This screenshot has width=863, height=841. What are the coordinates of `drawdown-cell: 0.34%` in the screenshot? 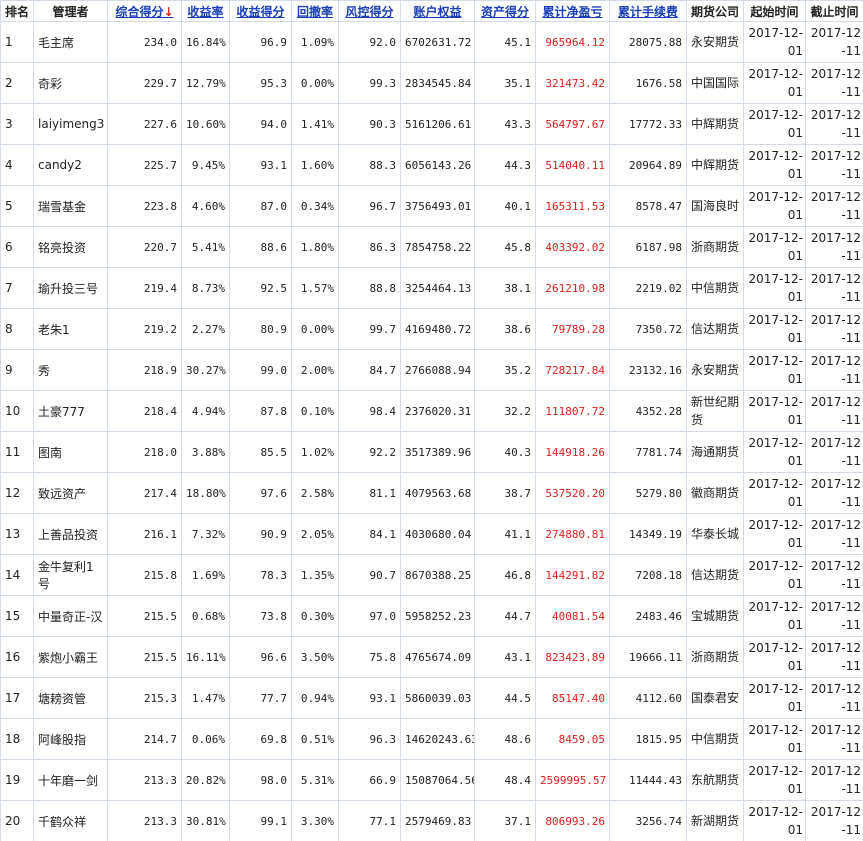 It's located at (315, 206).